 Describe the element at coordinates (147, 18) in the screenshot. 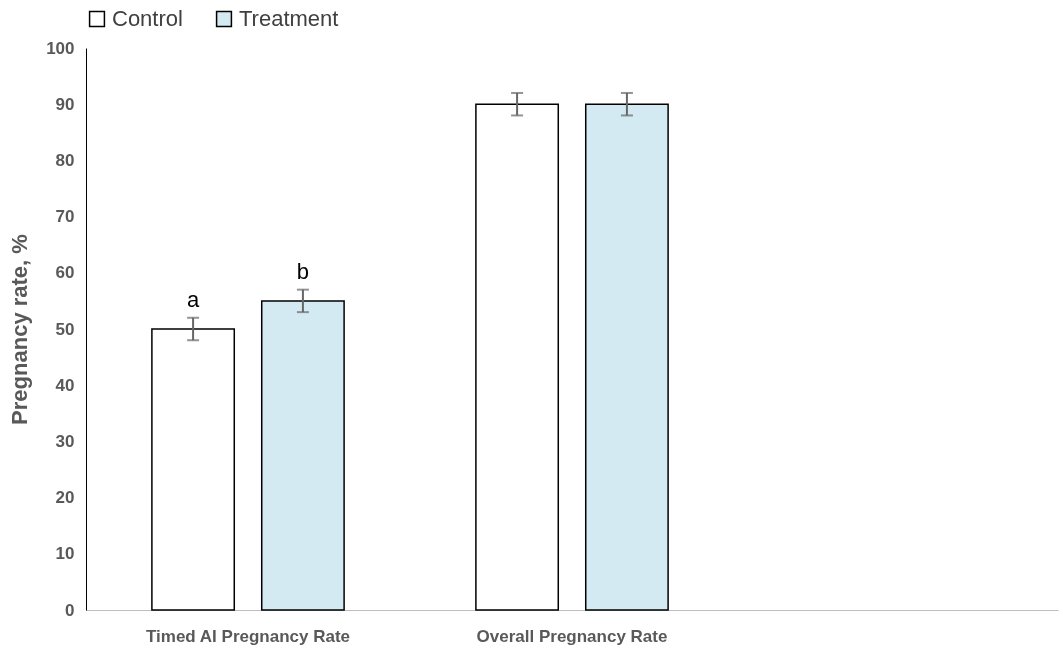

I see `legend-label: Control` at that location.